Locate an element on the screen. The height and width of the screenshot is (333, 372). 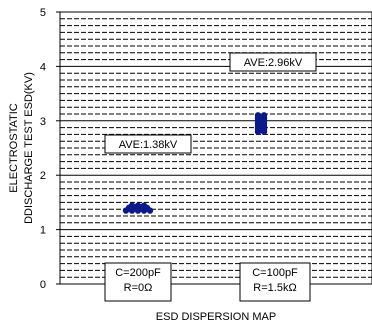
y-tick-label: 1 is located at coordinates (43, 231).